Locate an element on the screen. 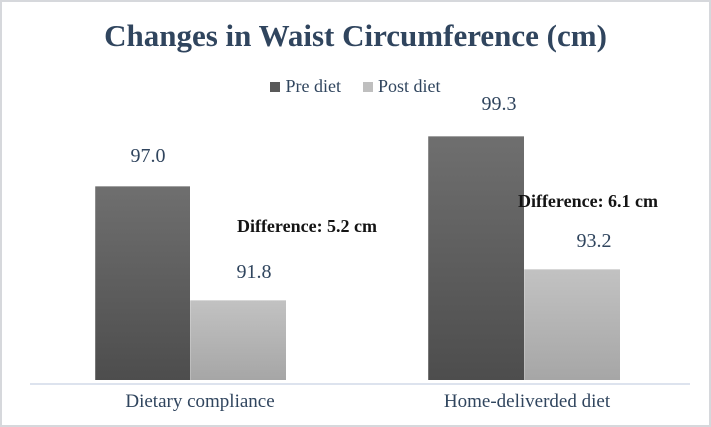 The height and width of the screenshot is (427, 711). value-label-post-home: 93.2 is located at coordinates (594, 241).